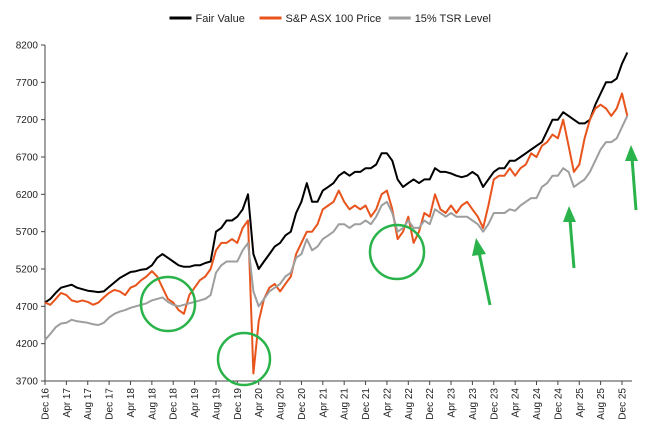 The height and width of the screenshot is (433, 645). Describe the element at coordinates (27, 382) in the screenshot. I see `y-tick-label: 3700` at that location.